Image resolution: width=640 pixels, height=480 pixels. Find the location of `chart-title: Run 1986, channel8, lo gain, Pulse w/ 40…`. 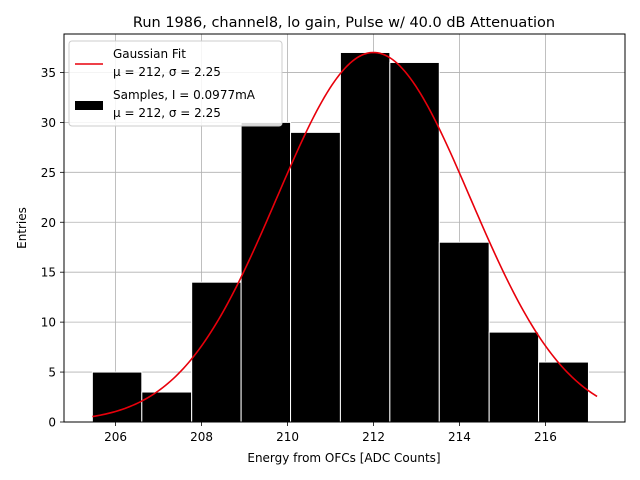

chart-title: Run 1986, channel8, lo gain, Pulse w/ 40… is located at coordinates (344, 23).